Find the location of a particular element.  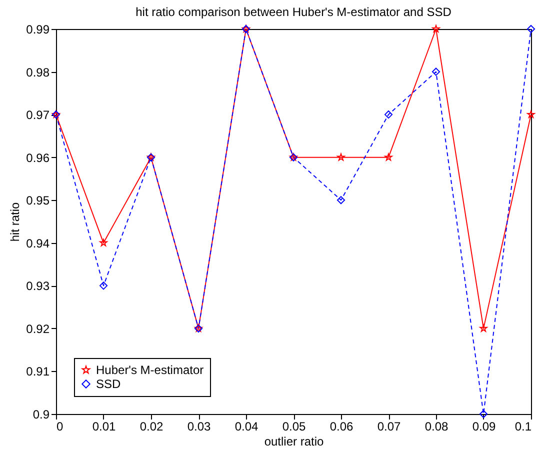

x-tick-label: 0.05 is located at coordinates (294, 427).